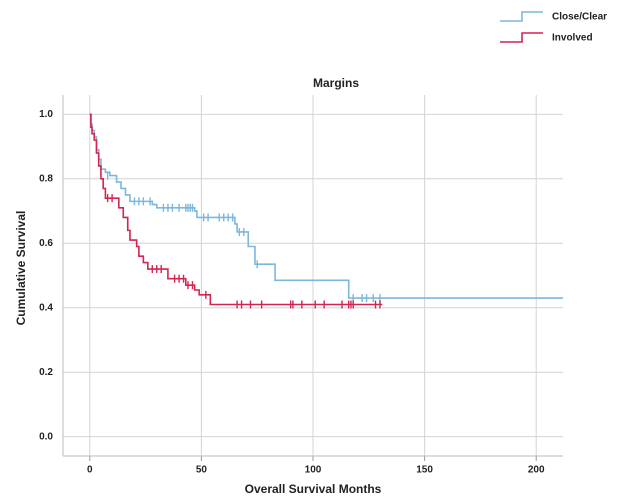 The height and width of the screenshot is (498, 627). What do you see at coordinates (46, 436) in the screenshot?
I see `y-tick-label: 0.0` at bounding box center [46, 436].